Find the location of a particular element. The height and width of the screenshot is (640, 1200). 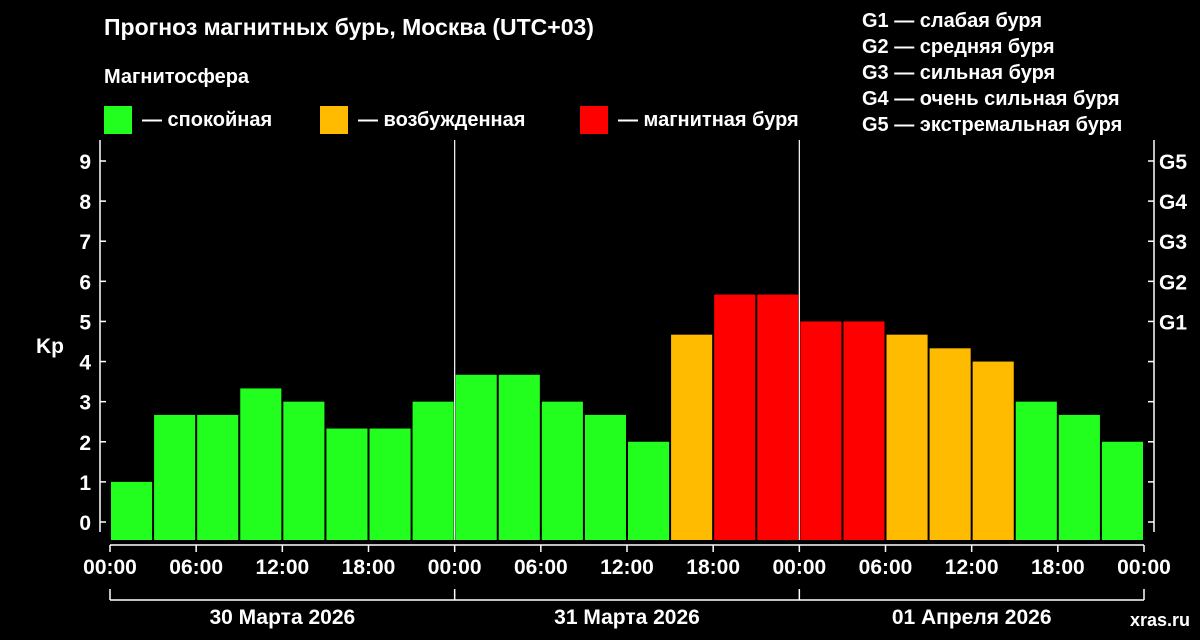

day-label: 31 Марта 2026 is located at coordinates (627, 617).